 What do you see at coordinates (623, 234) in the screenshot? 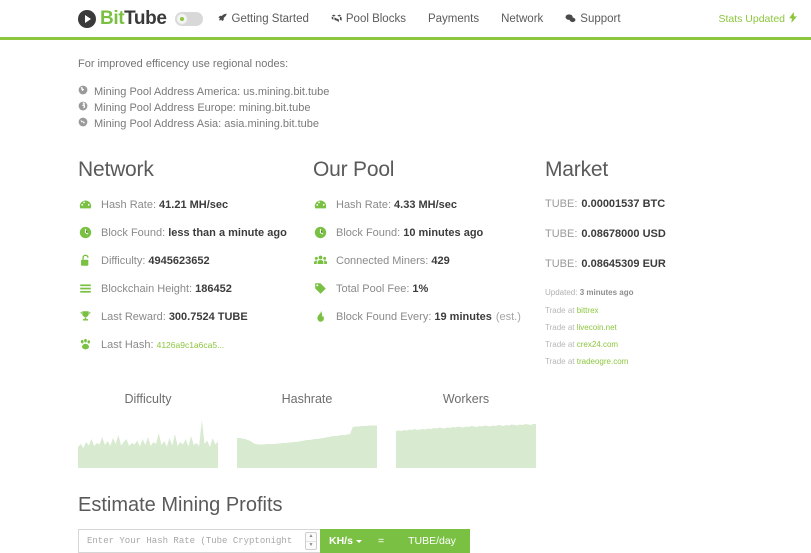
I see `market-value: 0.08678000 USD` at bounding box center [623, 234].